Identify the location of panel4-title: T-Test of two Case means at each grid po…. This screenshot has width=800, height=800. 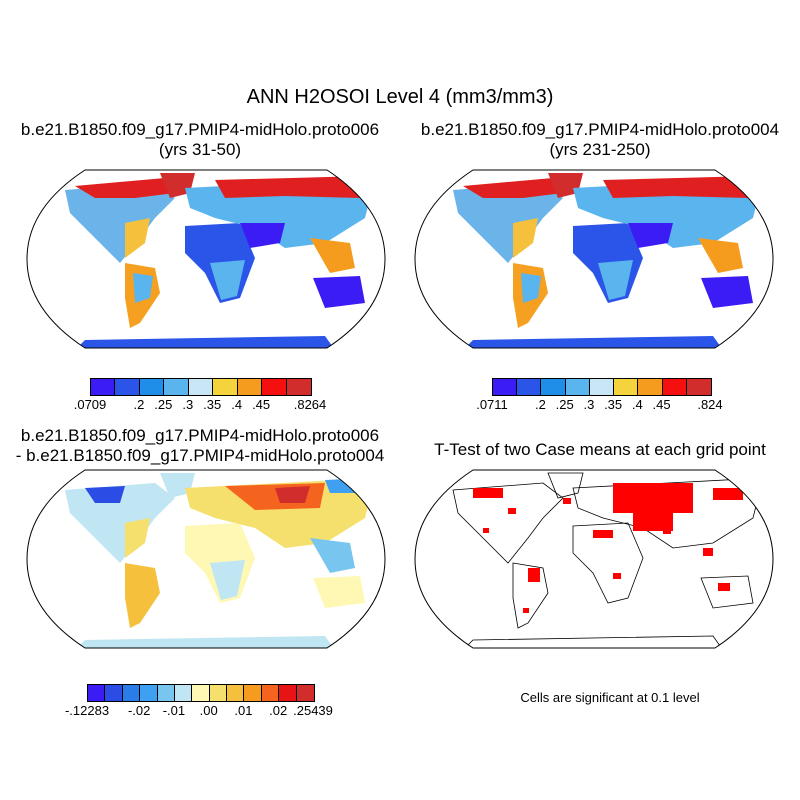
(600, 450).